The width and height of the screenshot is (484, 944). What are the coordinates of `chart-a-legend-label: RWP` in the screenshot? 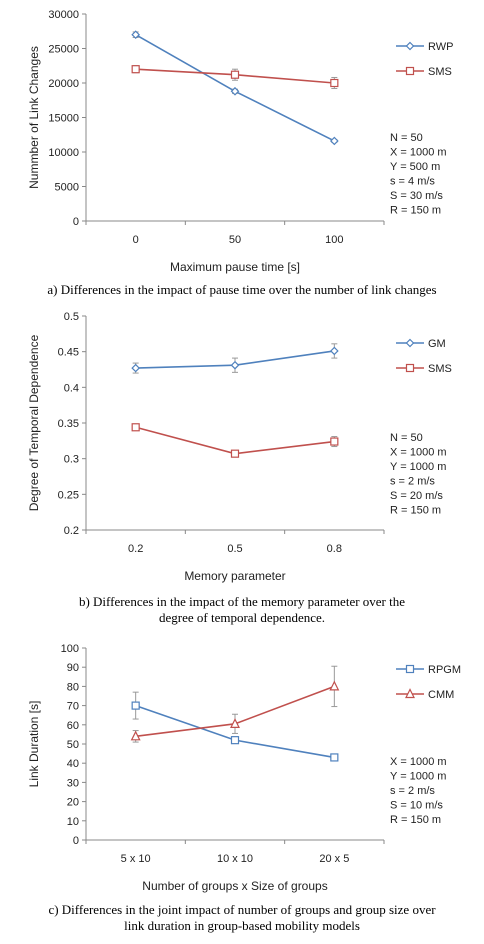 It's located at (440, 47).